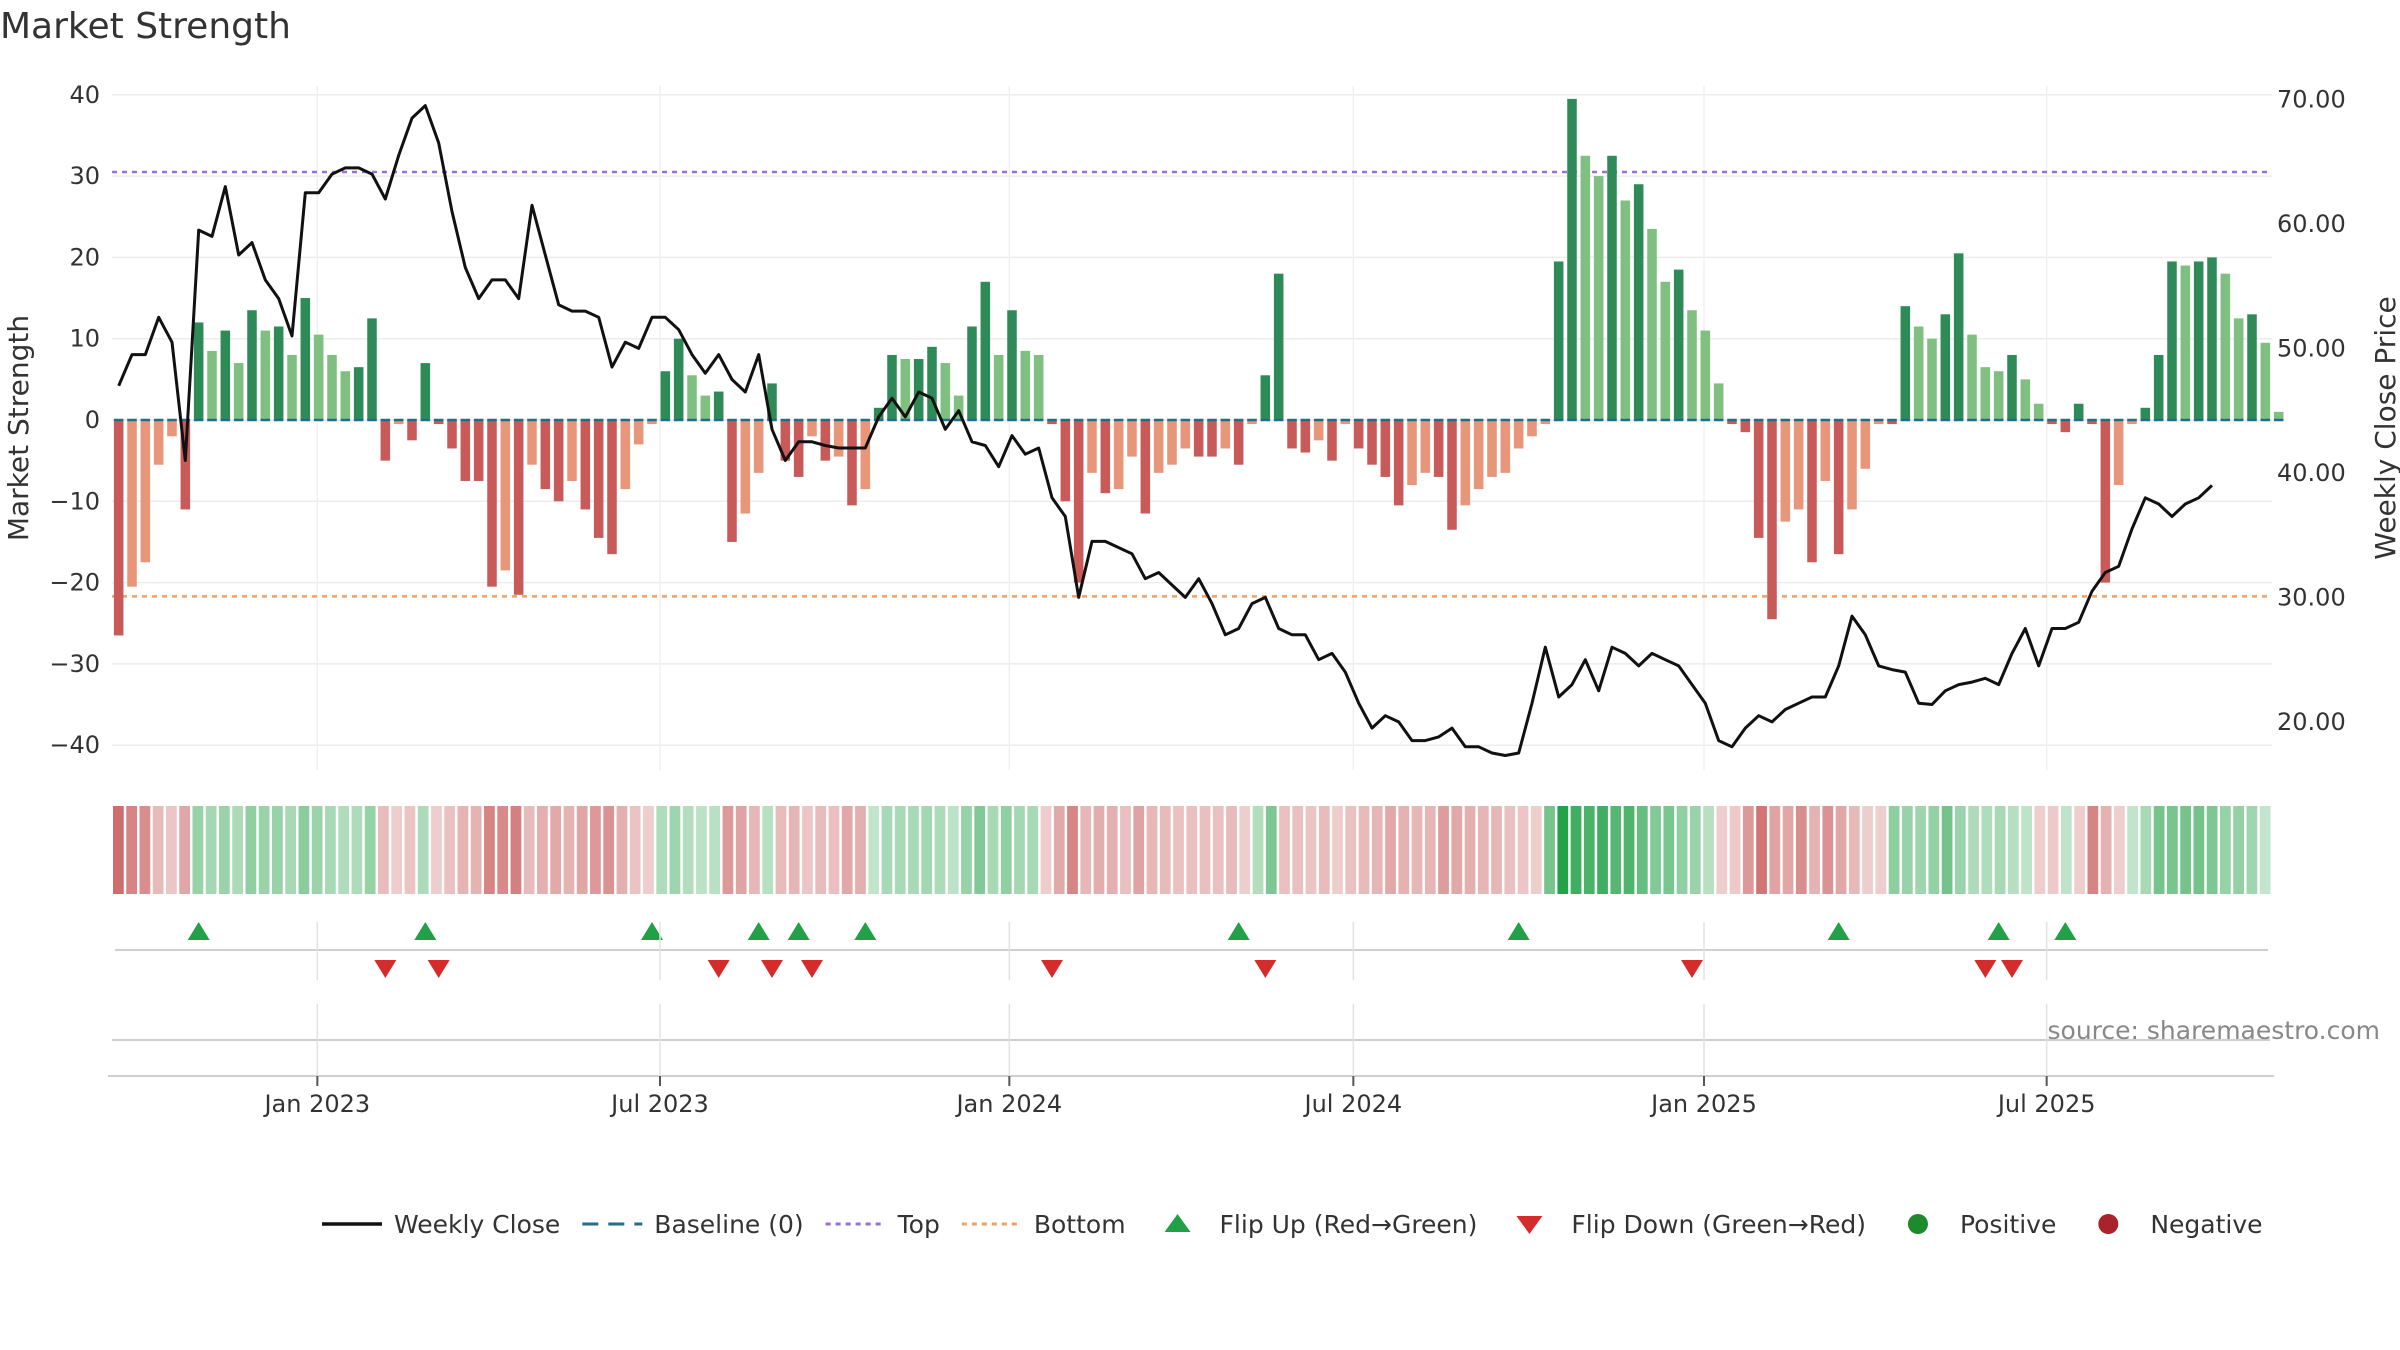  Describe the element at coordinates (728, 1224) in the screenshot. I see `legend-label: Baseline (0)` at that location.